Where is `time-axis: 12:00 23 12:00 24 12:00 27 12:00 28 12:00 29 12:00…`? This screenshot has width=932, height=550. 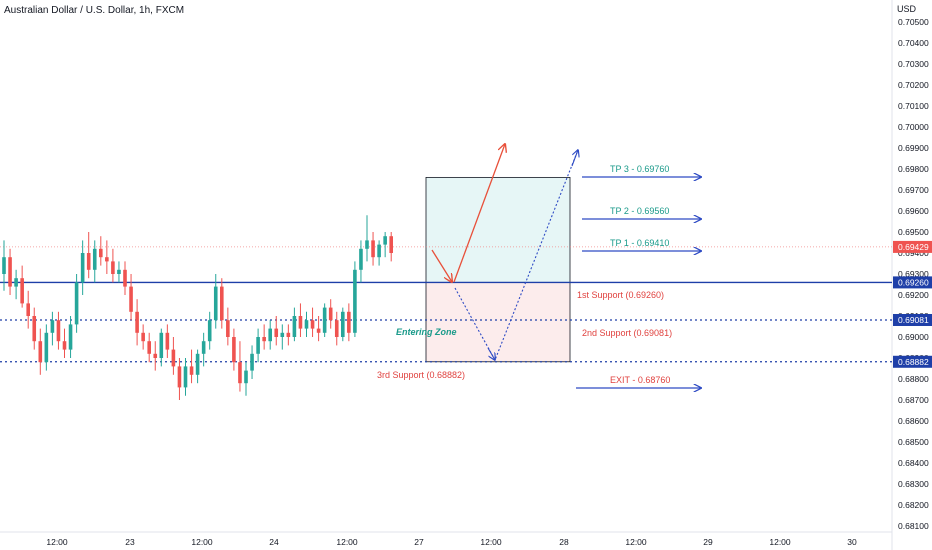 time-axis: 12:00 23 12:00 24 12:00 27 12:00 28 12:00 29 12:00… is located at coordinates (446, 539).